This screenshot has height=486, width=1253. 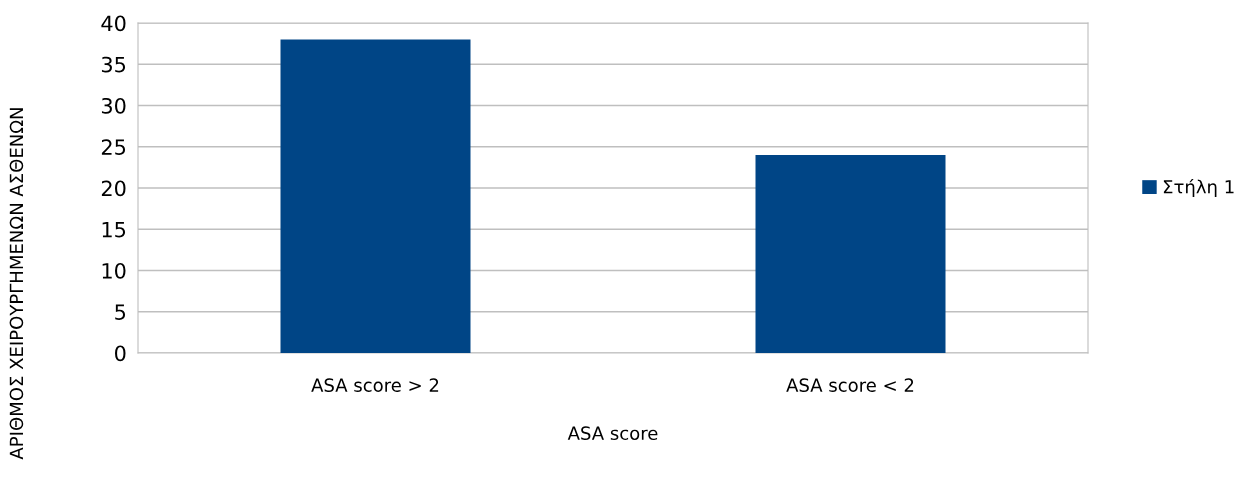 What do you see at coordinates (120, 353) in the screenshot?
I see `y-tick-label: 0` at bounding box center [120, 353].